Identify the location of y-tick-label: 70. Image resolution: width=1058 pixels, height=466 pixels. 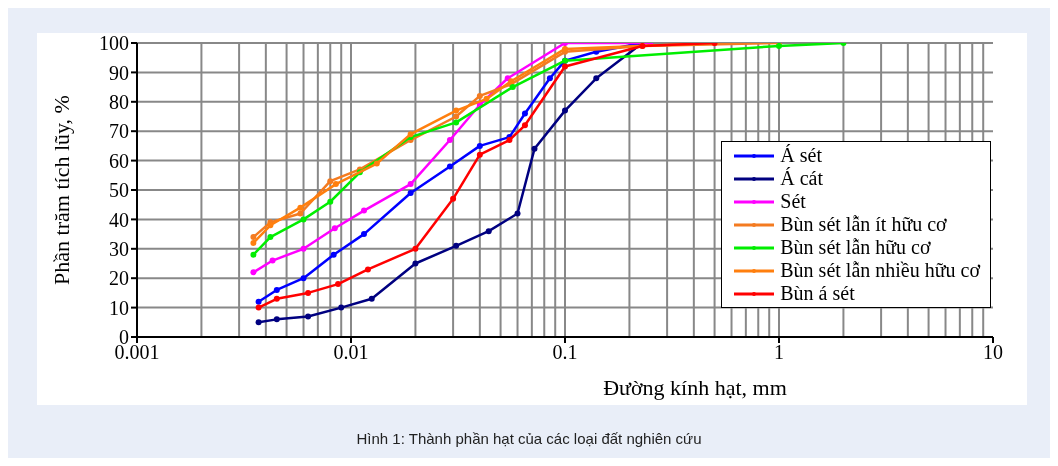
(119, 131).